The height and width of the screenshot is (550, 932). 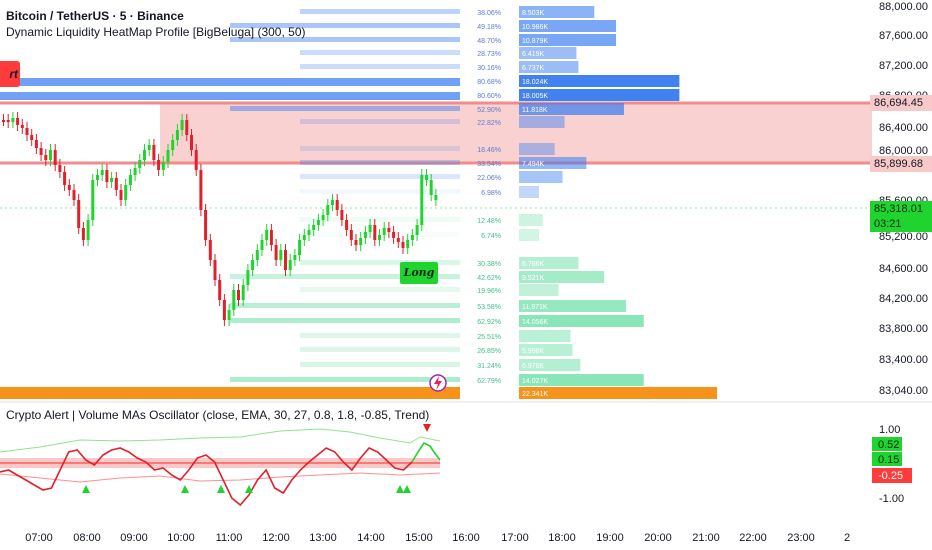 What do you see at coordinates (888, 445) in the screenshot?
I see `osc-value-a: 0.52` at bounding box center [888, 445].